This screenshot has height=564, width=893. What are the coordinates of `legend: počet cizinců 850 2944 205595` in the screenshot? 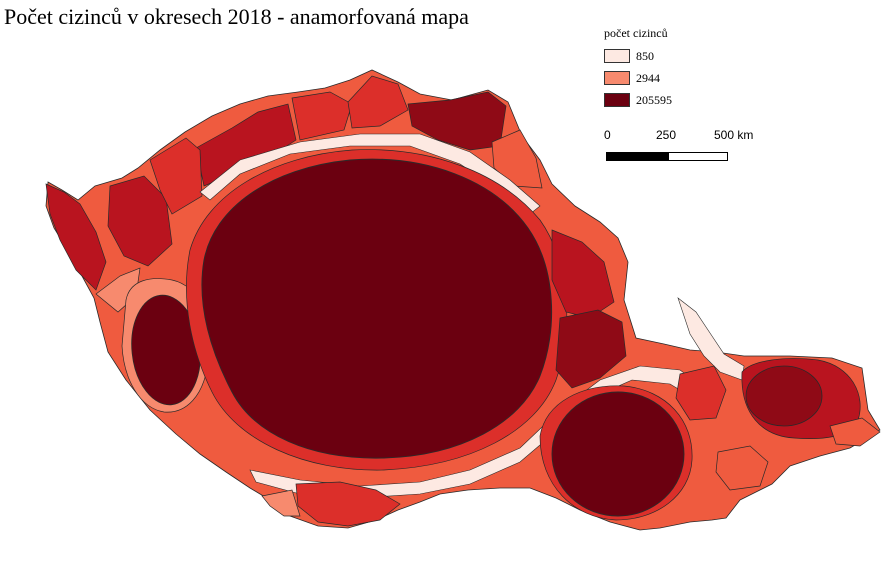 It's located at (638, 68).